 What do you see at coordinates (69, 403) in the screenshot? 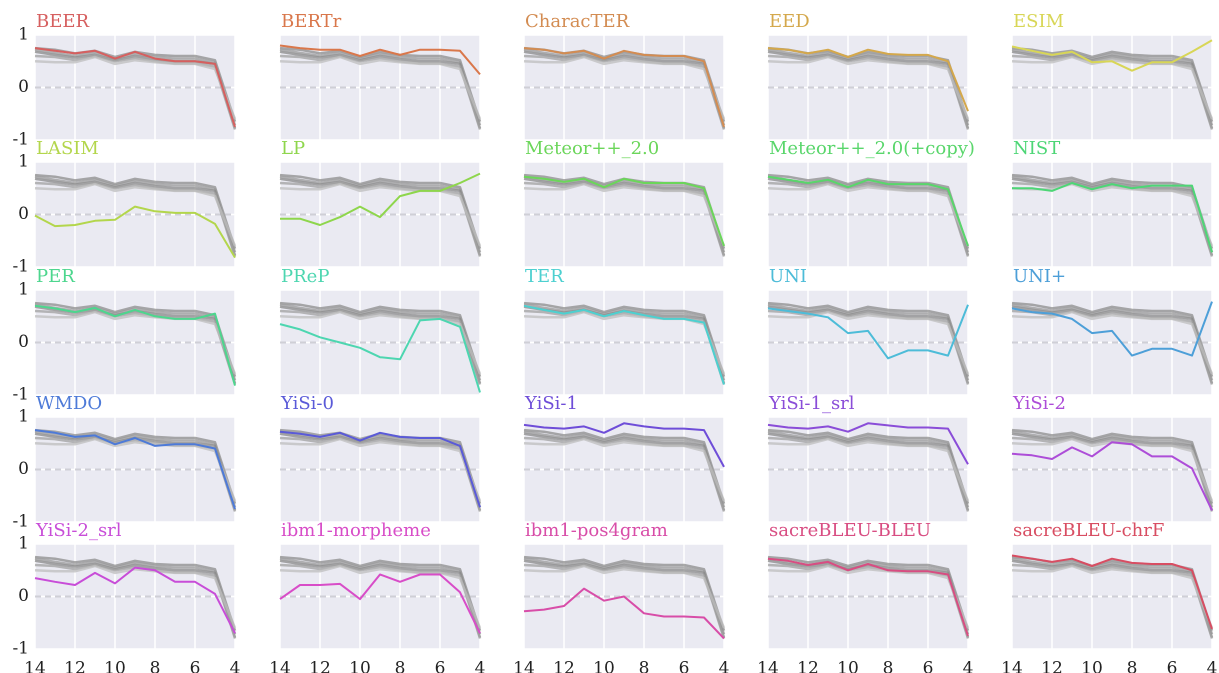
I see `panel-title: WMDO` at bounding box center [69, 403].